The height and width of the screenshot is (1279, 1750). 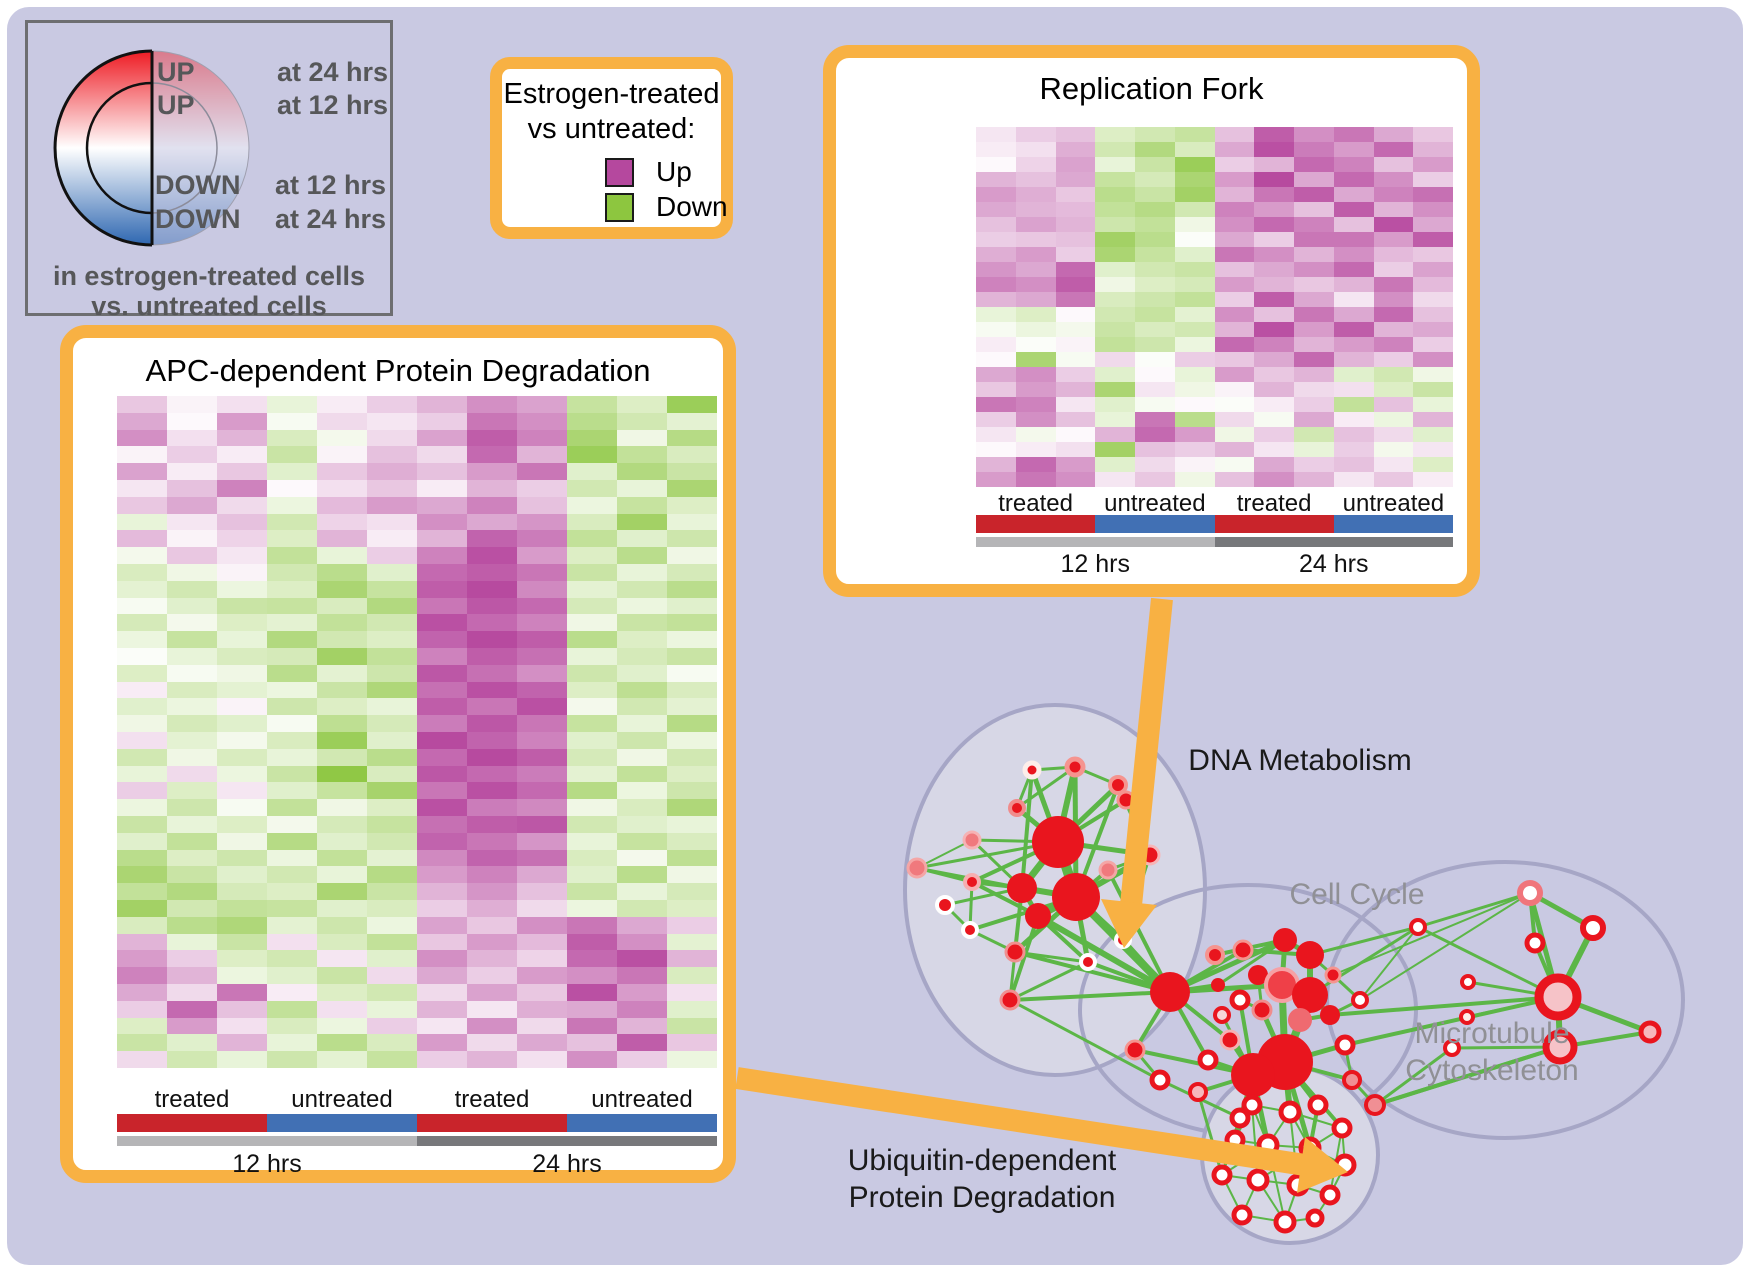 What do you see at coordinates (176, 105) in the screenshot?
I see `up-12-word: UP` at bounding box center [176, 105].